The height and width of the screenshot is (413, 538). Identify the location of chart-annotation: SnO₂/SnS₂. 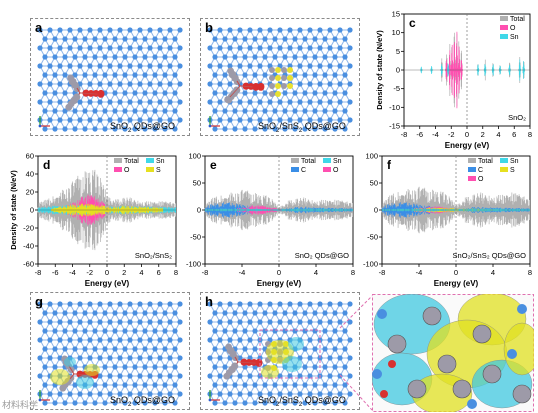
(153, 255).